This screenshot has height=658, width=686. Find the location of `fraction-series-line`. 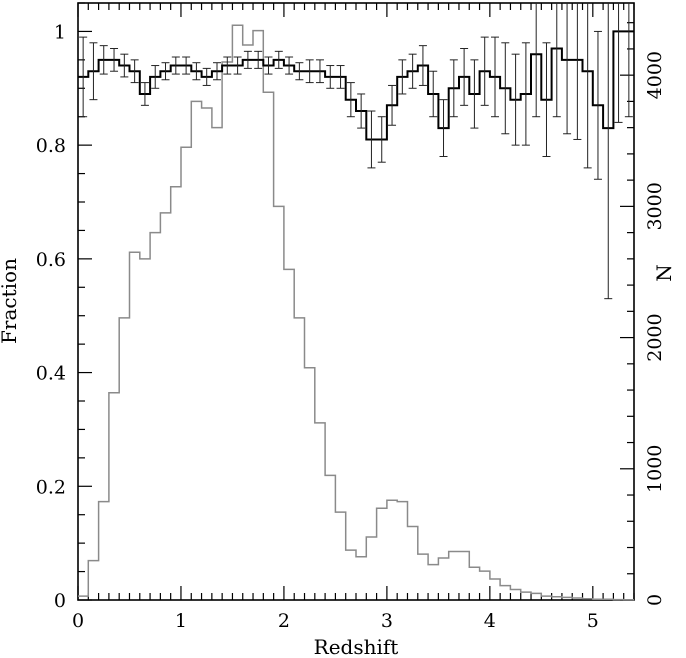

fraction-series-line is located at coordinates (356, 85).